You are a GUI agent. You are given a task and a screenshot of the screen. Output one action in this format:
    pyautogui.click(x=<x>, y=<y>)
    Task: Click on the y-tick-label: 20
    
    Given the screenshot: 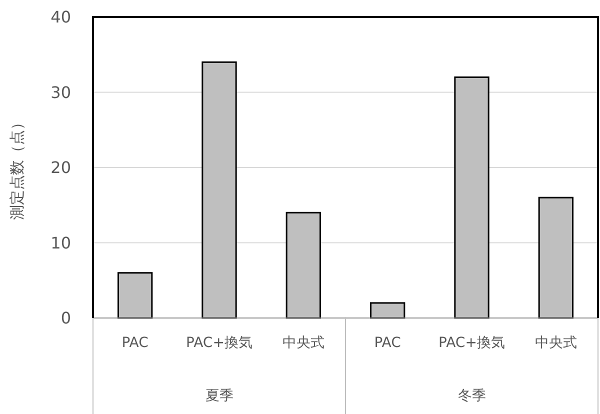 What is the action you would take?
    pyautogui.click(x=60, y=168)
    